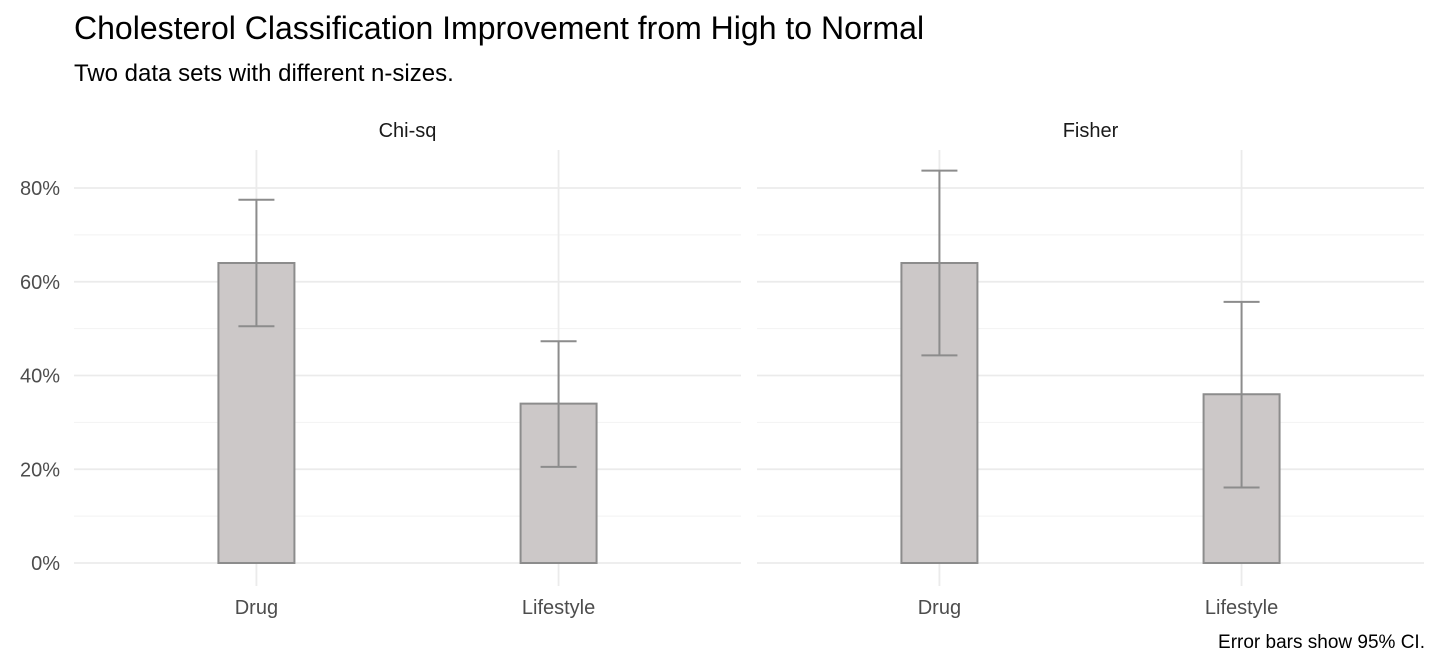  I want to click on facet-label: Chi-sq, so click(408, 131).